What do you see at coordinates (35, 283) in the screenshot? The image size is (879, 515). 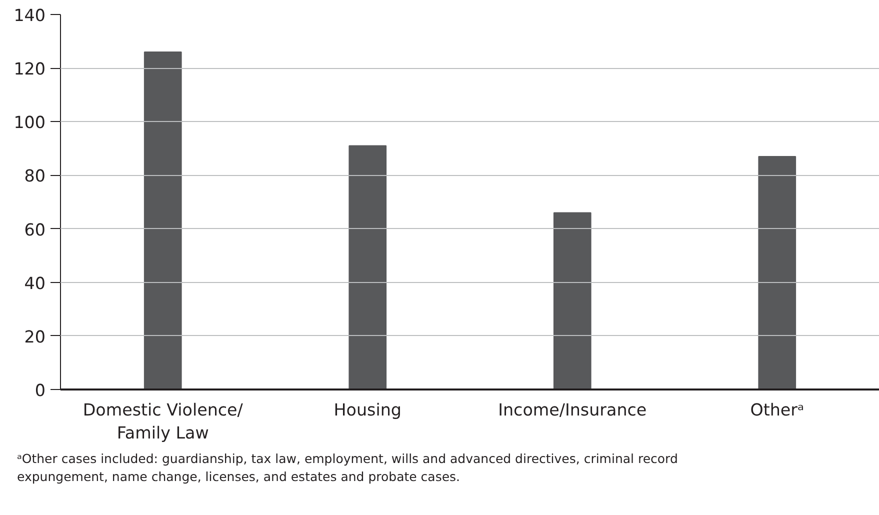 I see `y-tick-label: 40` at bounding box center [35, 283].